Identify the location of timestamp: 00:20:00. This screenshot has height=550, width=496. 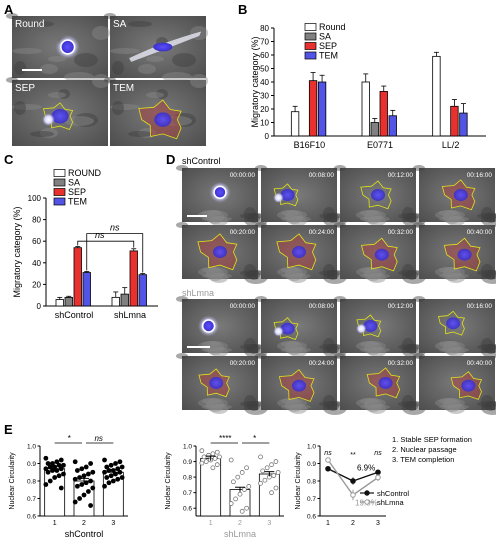
(243, 232).